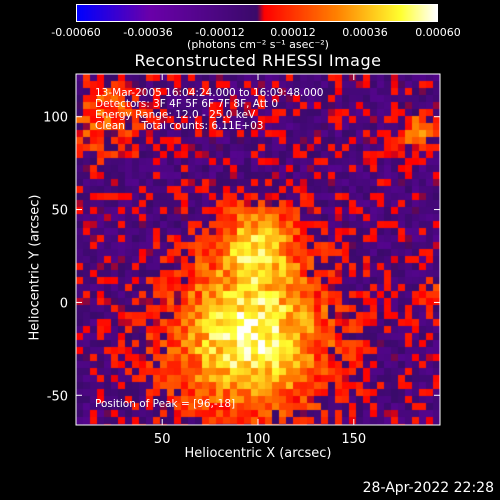 This screenshot has width=500, height=500. Describe the element at coordinates (165, 404) in the screenshot. I see `peak-position-label: Position of Peak = [96,-18]` at that location.